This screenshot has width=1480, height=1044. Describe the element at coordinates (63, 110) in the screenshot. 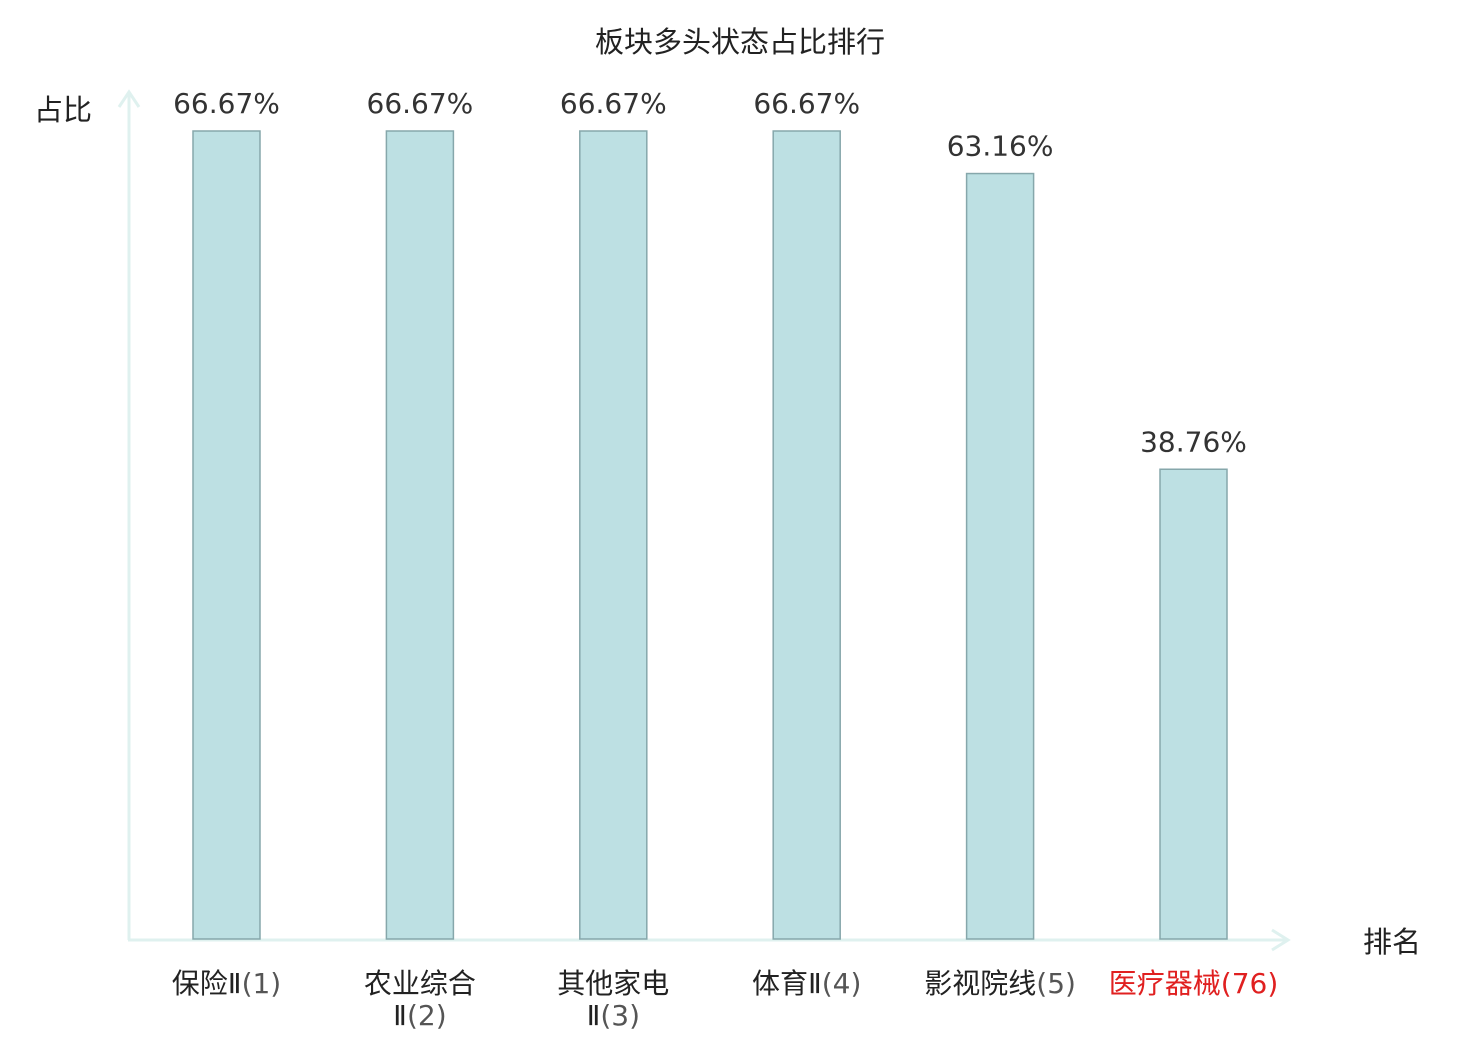

I see `y-axis-label: 占比` at that location.